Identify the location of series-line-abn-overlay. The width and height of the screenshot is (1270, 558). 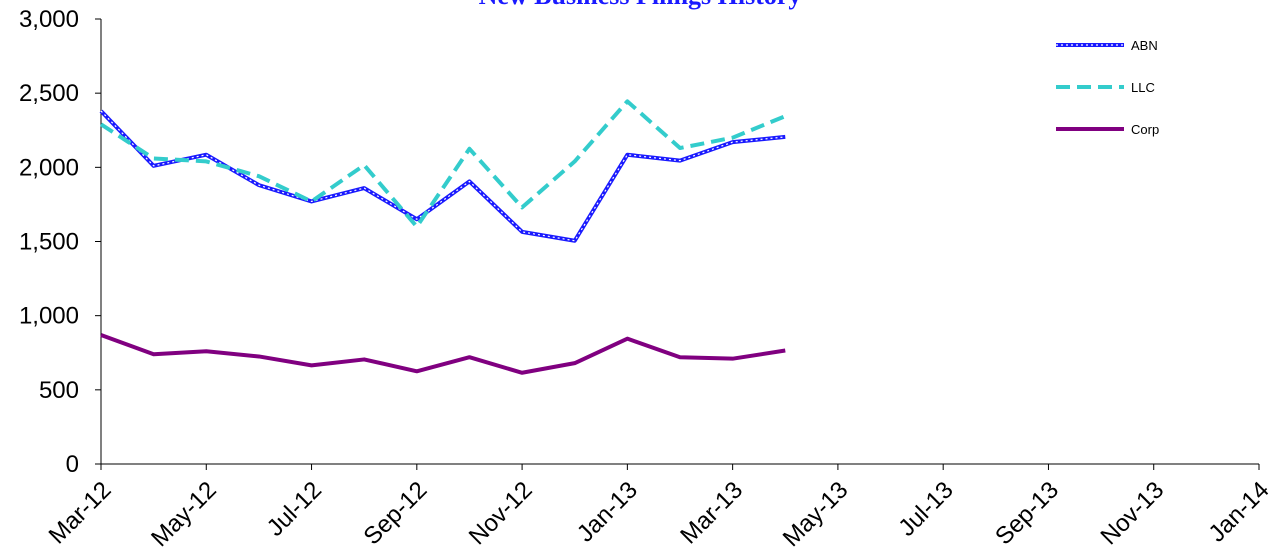
(443, 176).